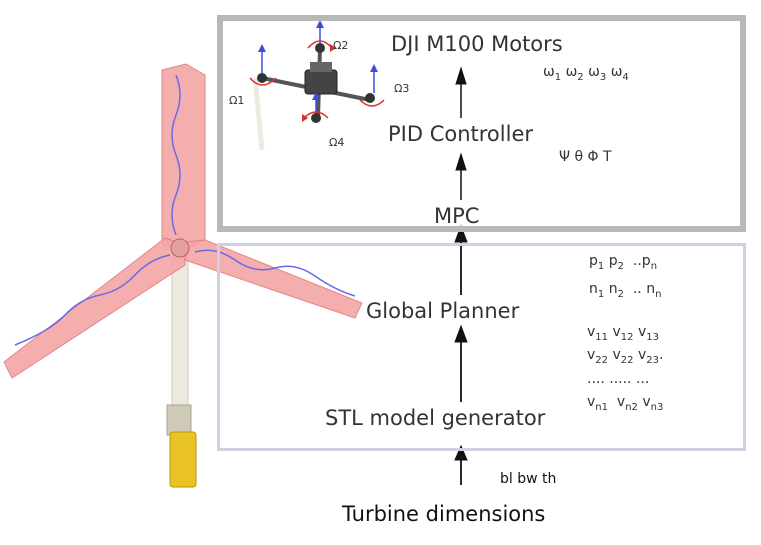 This screenshot has height=545, width=761. Describe the element at coordinates (444, 514) in the screenshot. I see `turbine-label: Turbine dimensions` at that location.